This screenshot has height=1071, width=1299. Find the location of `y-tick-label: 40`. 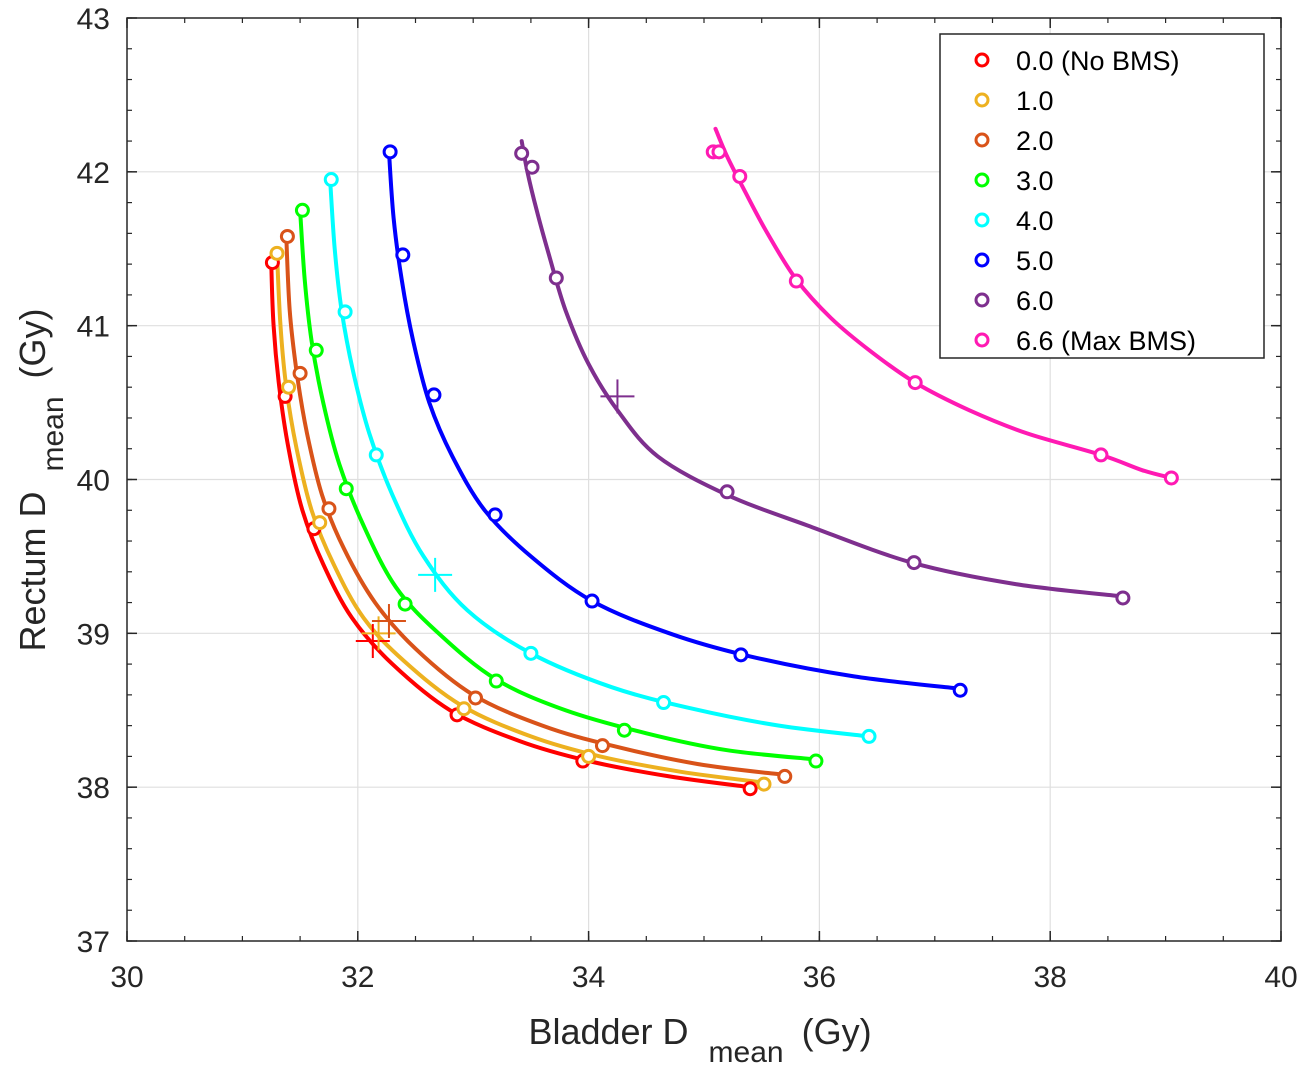

y-tick-label: 40 is located at coordinates (93, 481).